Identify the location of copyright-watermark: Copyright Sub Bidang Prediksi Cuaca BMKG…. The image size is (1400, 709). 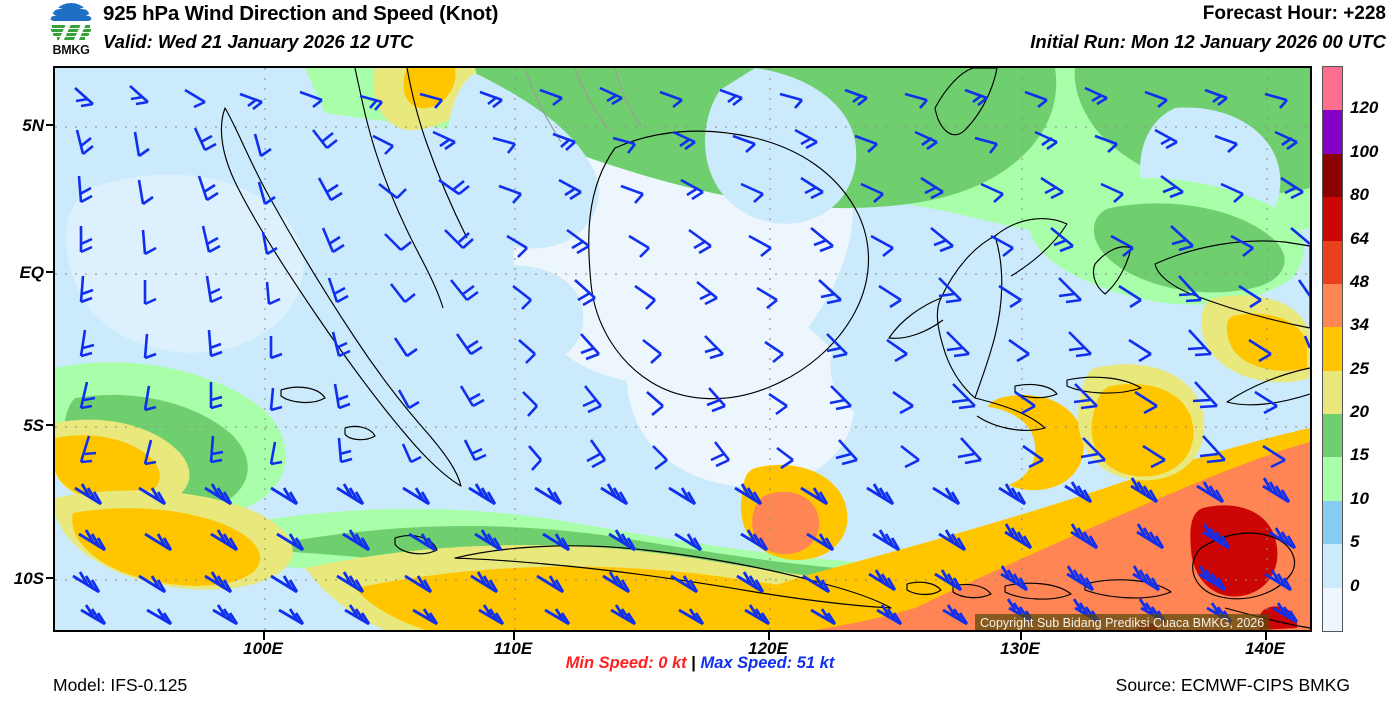
(1122, 622).